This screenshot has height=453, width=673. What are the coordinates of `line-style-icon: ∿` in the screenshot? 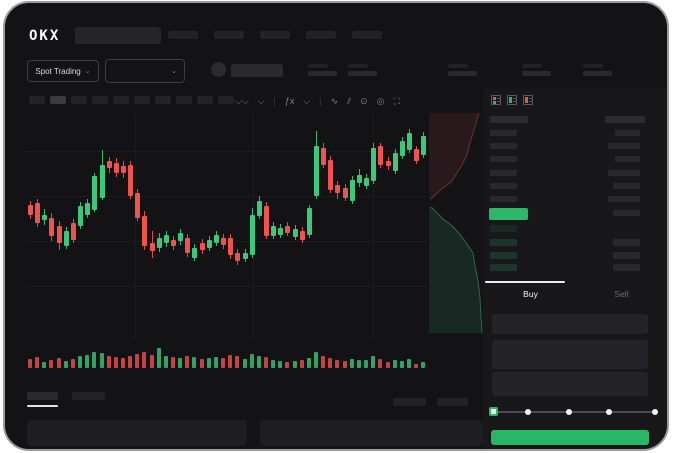 It's located at (334, 101).